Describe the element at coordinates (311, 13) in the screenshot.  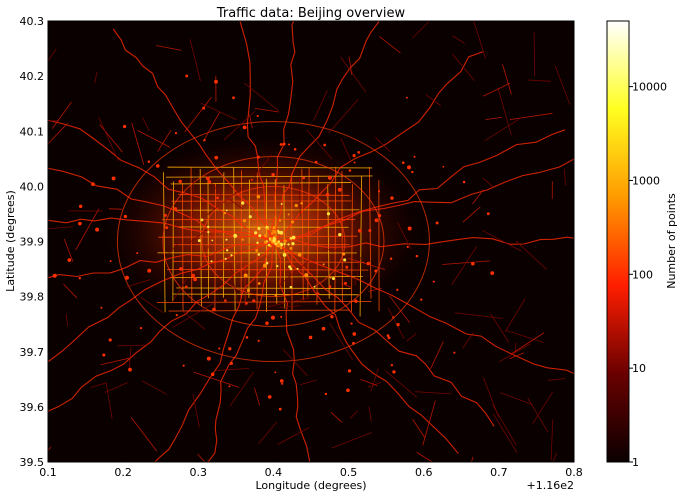
I see `chart-title: Traffic data: Beijing overview` at that location.